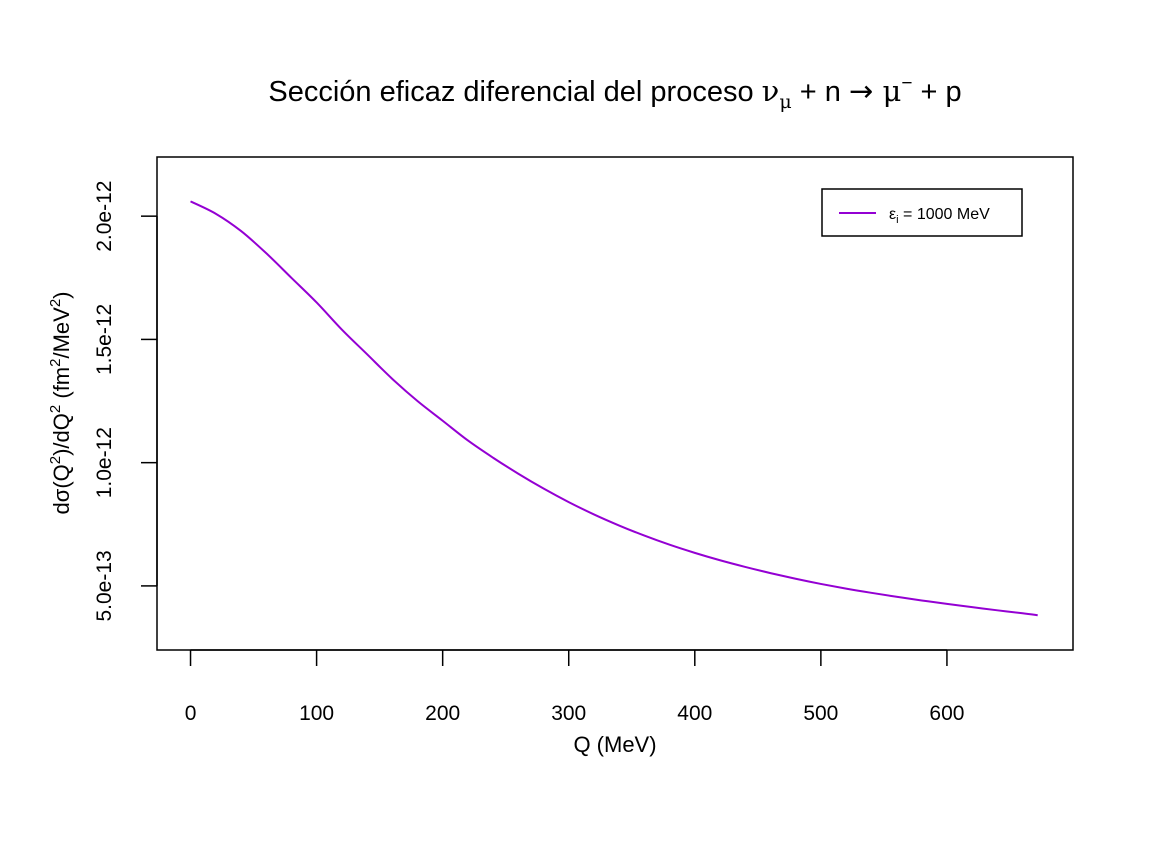  What do you see at coordinates (936, 92) in the screenshot?
I see `title-plus-p: + p` at bounding box center [936, 92].